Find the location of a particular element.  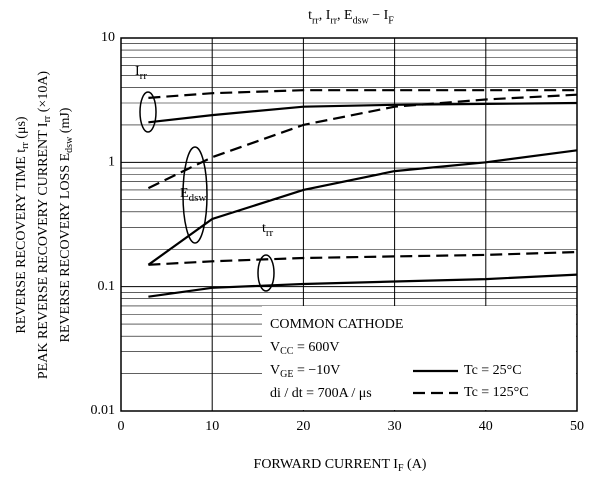

y-axis-label: REVERSE RECOVERY LOSS Edsw​ (mJ) is located at coordinates (66, 224).